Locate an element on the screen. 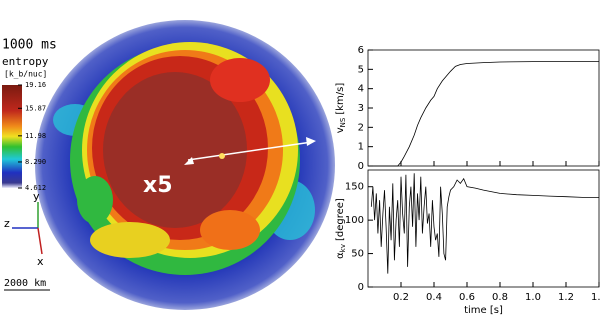 The image size is (600, 316). axis-triad is located at coordinates (27, 228).